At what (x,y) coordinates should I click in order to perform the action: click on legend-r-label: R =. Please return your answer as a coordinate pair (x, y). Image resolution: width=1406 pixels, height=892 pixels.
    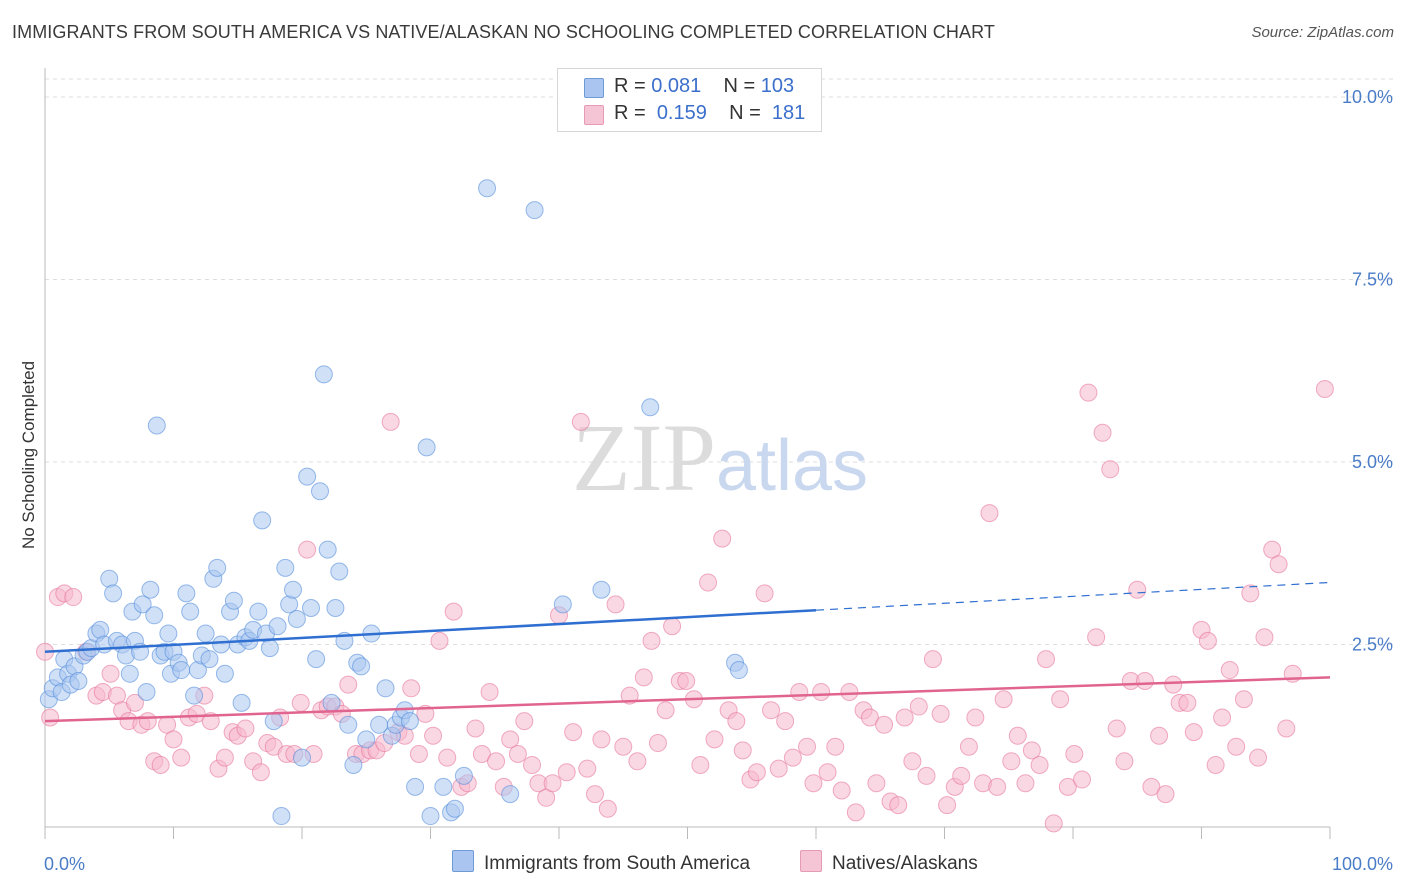
    Looking at the image, I should click on (630, 86).